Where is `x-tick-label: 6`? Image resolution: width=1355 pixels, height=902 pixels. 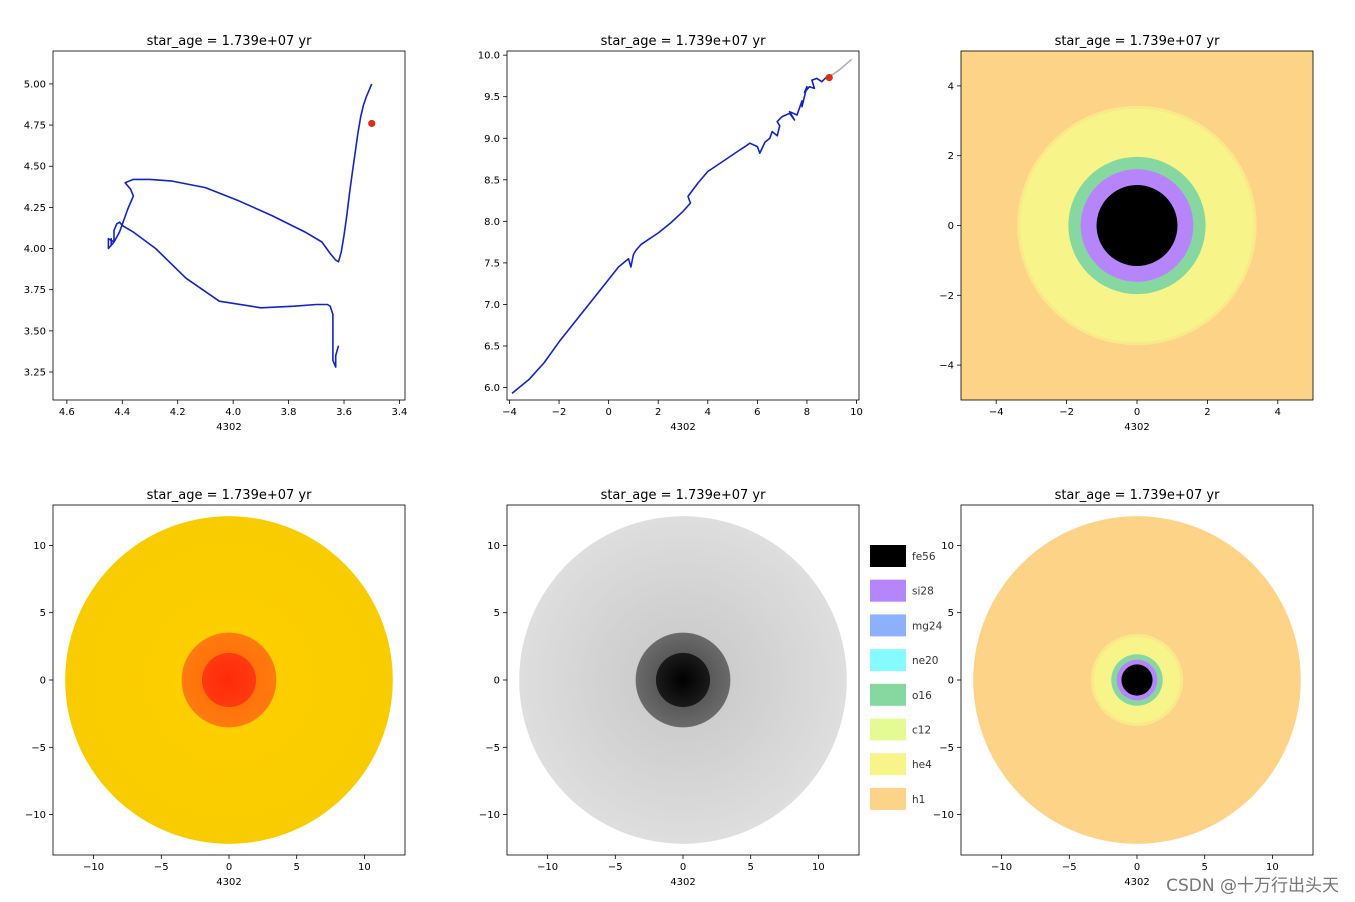
x-tick-label: 6 is located at coordinates (757, 412).